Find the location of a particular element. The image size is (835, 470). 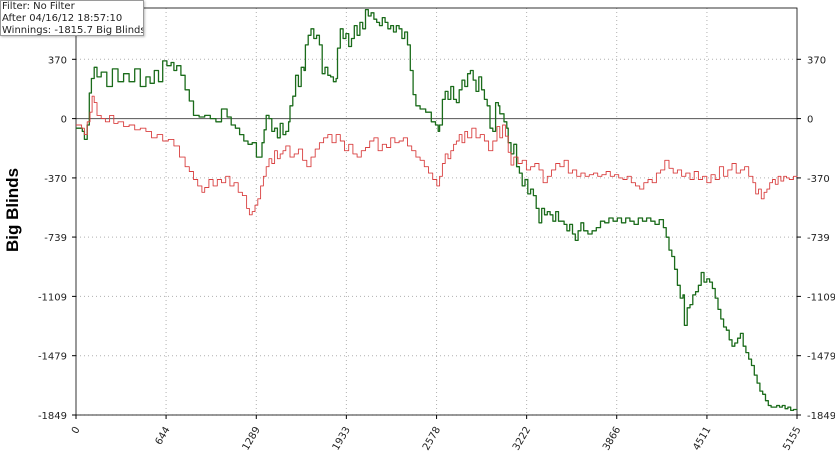

y-tick-label-right: -370 is located at coordinates (818, 179).